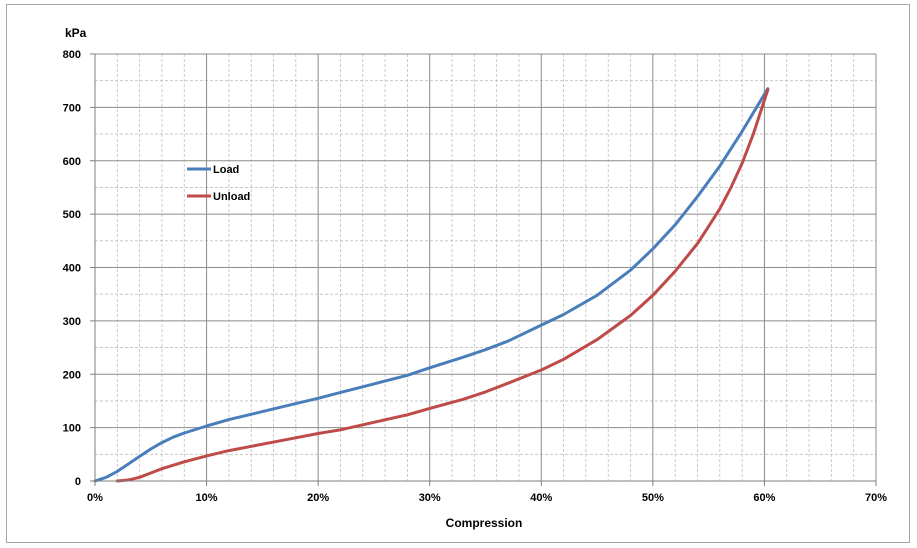  What do you see at coordinates (76, 33) in the screenshot?
I see `y-axis-title: kPa` at bounding box center [76, 33].